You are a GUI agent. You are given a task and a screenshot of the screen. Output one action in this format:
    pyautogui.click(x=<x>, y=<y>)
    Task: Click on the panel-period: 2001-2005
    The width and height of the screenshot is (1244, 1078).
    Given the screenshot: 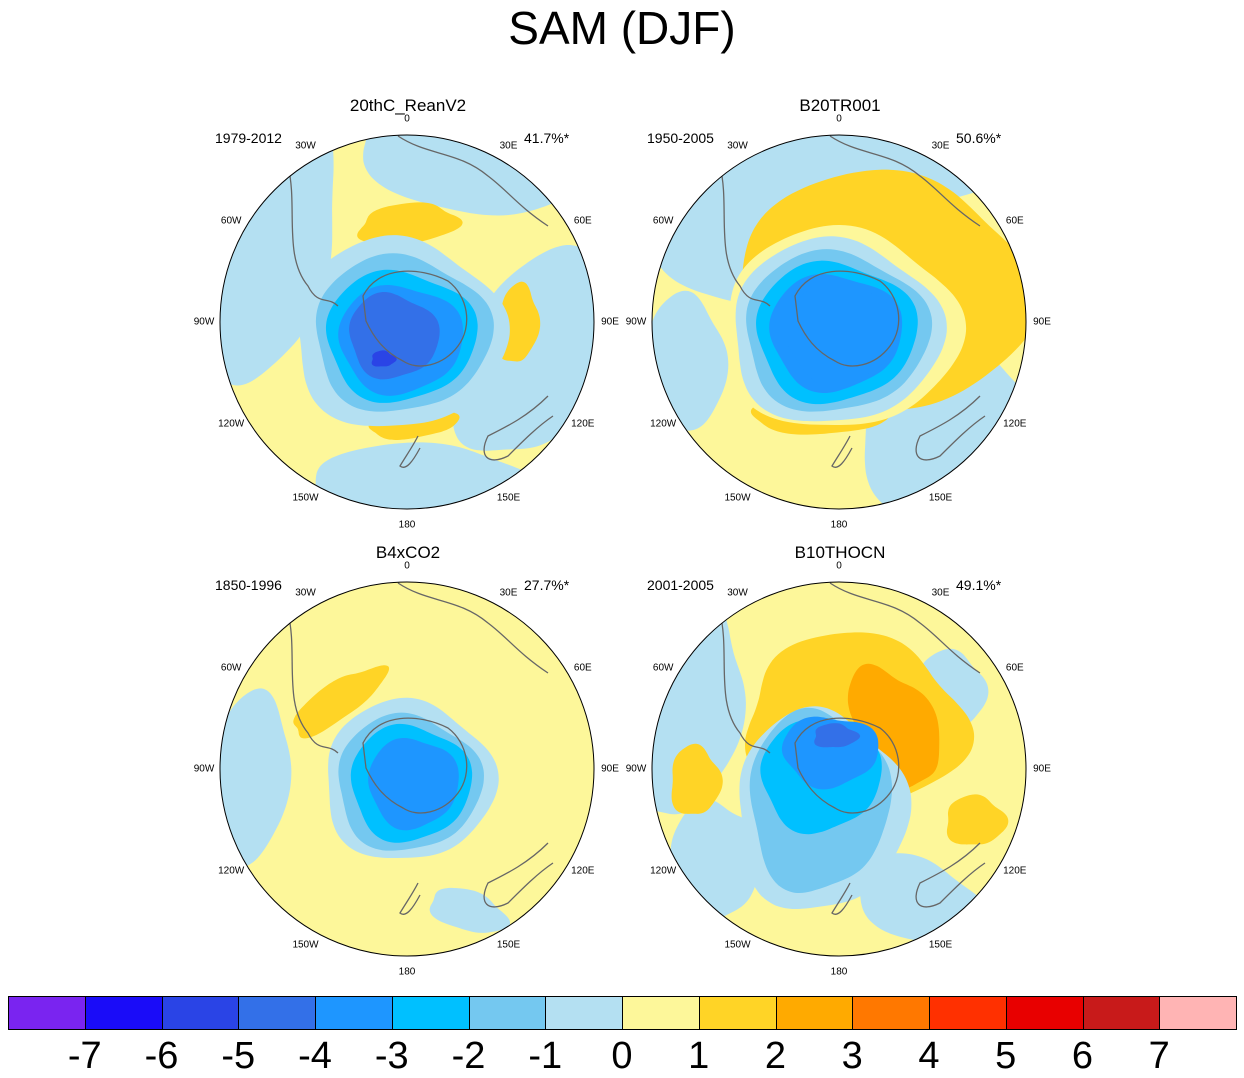 What is the action you would take?
    pyautogui.click(x=680, y=585)
    